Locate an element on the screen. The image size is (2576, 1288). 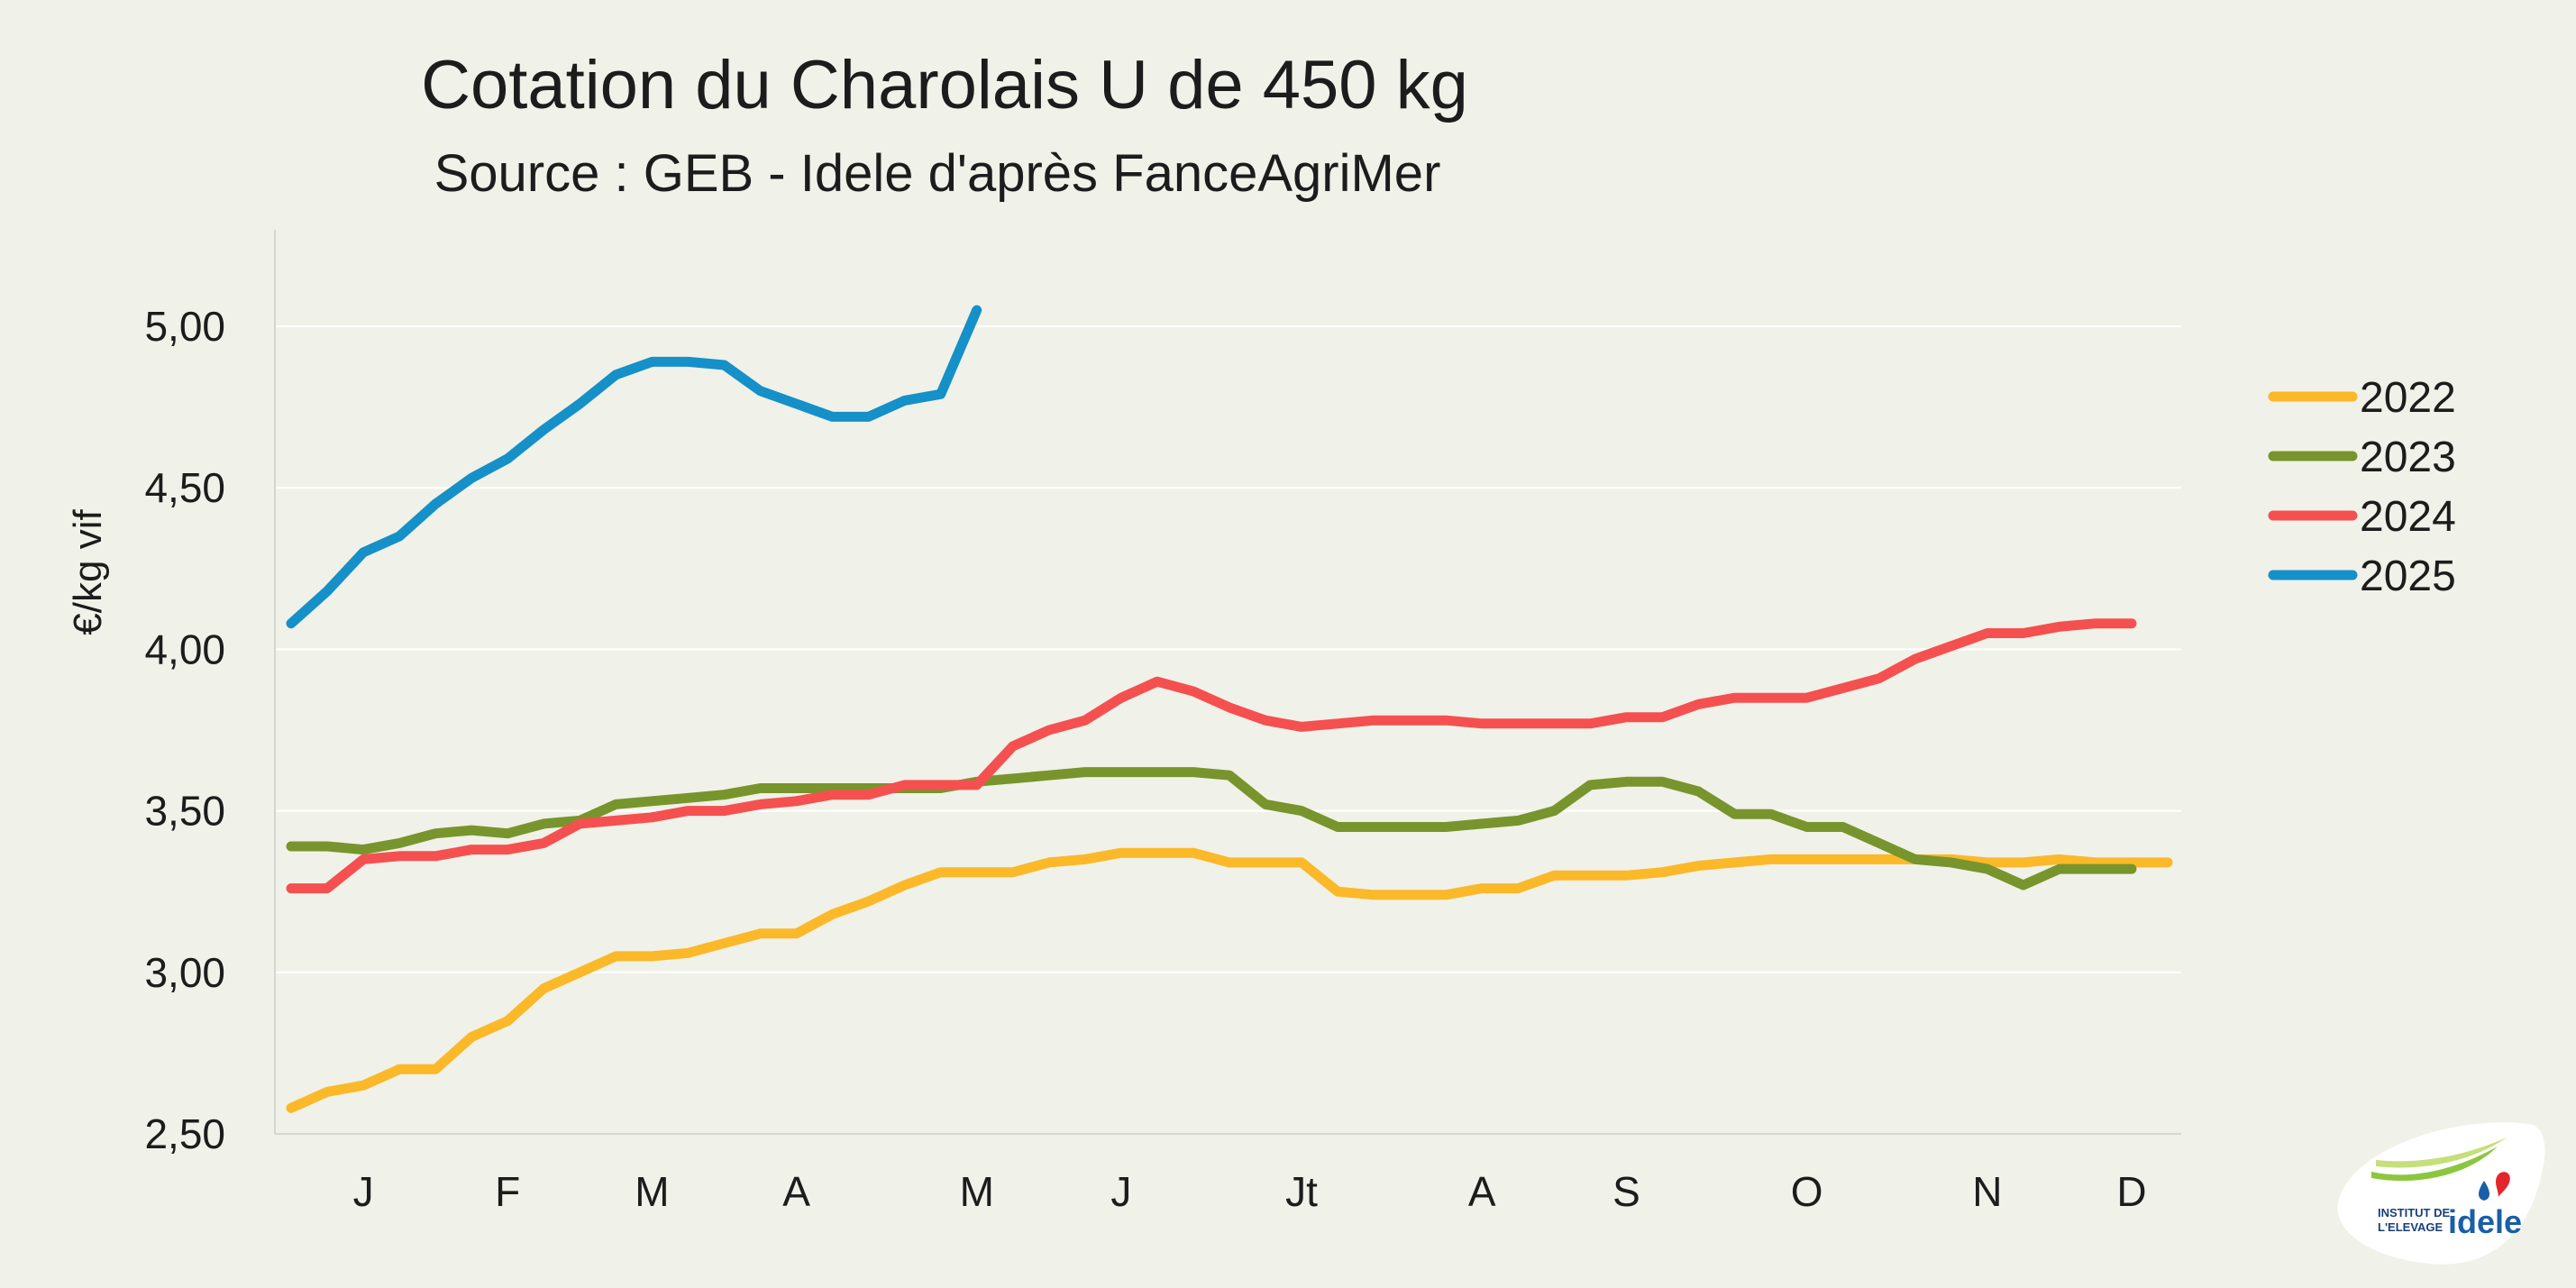
y-tick-label: 4,00 is located at coordinates (185, 649).